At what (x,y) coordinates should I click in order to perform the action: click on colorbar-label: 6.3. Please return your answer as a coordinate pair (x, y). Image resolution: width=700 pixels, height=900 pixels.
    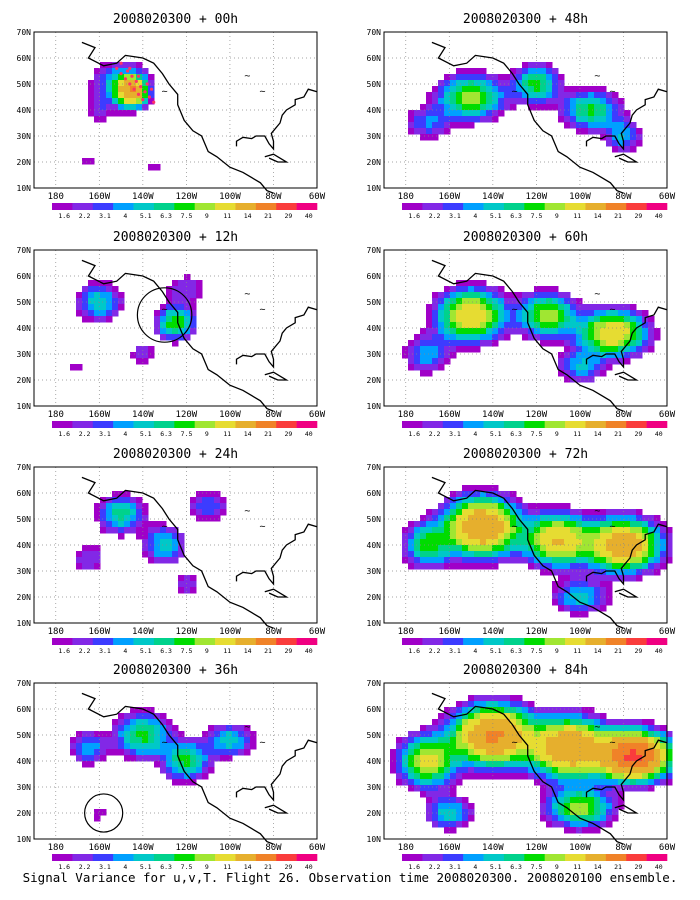
    Looking at the image, I should click on (516, 434).